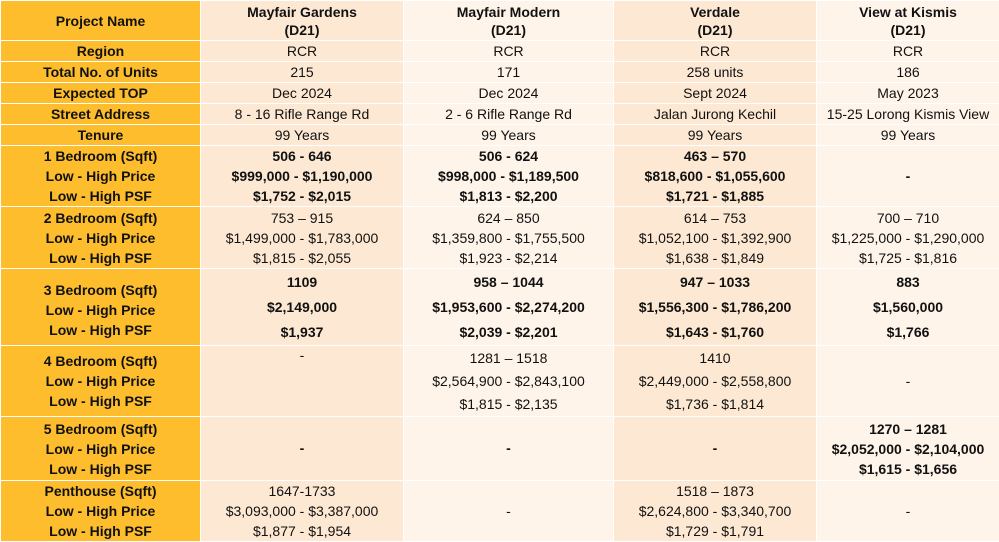 Image resolution: width=999 pixels, height=542 pixels. I want to click on table-cell: 171, so click(509, 72).